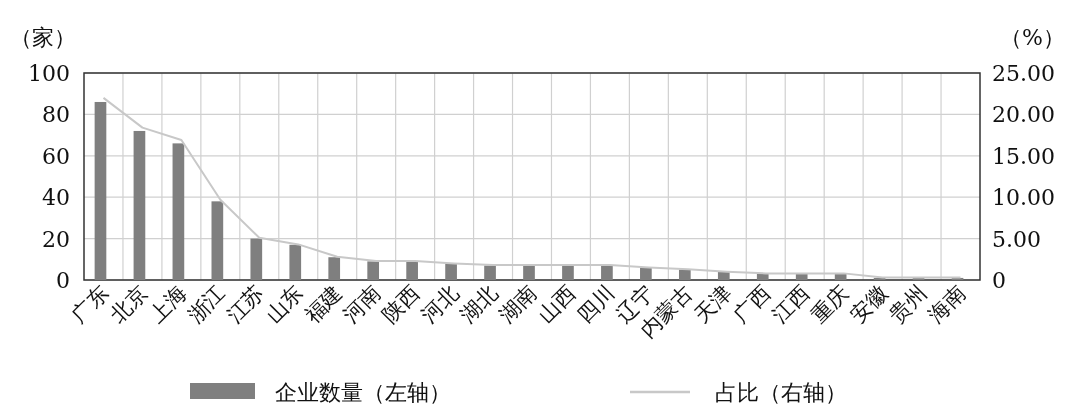 This screenshot has width=1080, height=414. Describe the element at coordinates (1023, 73) in the screenshot. I see `y2-tick-label: 25.00` at that location.